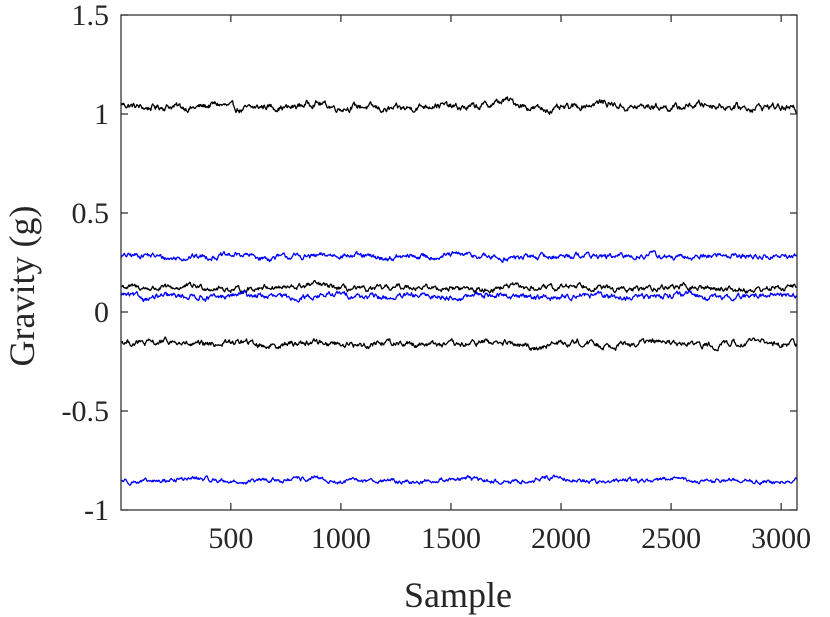  What do you see at coordinates (101, 312) in the screenshot?
I see `y-tick-label: 0` at bounding box center [101, 312].